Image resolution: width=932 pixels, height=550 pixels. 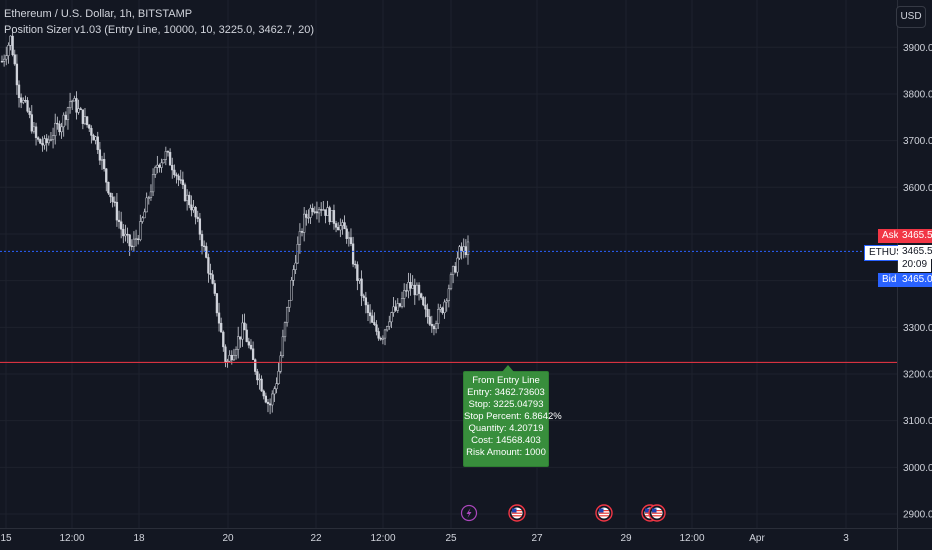 I want to click on lightning-icon-bolt, so click(x=469, y=513).